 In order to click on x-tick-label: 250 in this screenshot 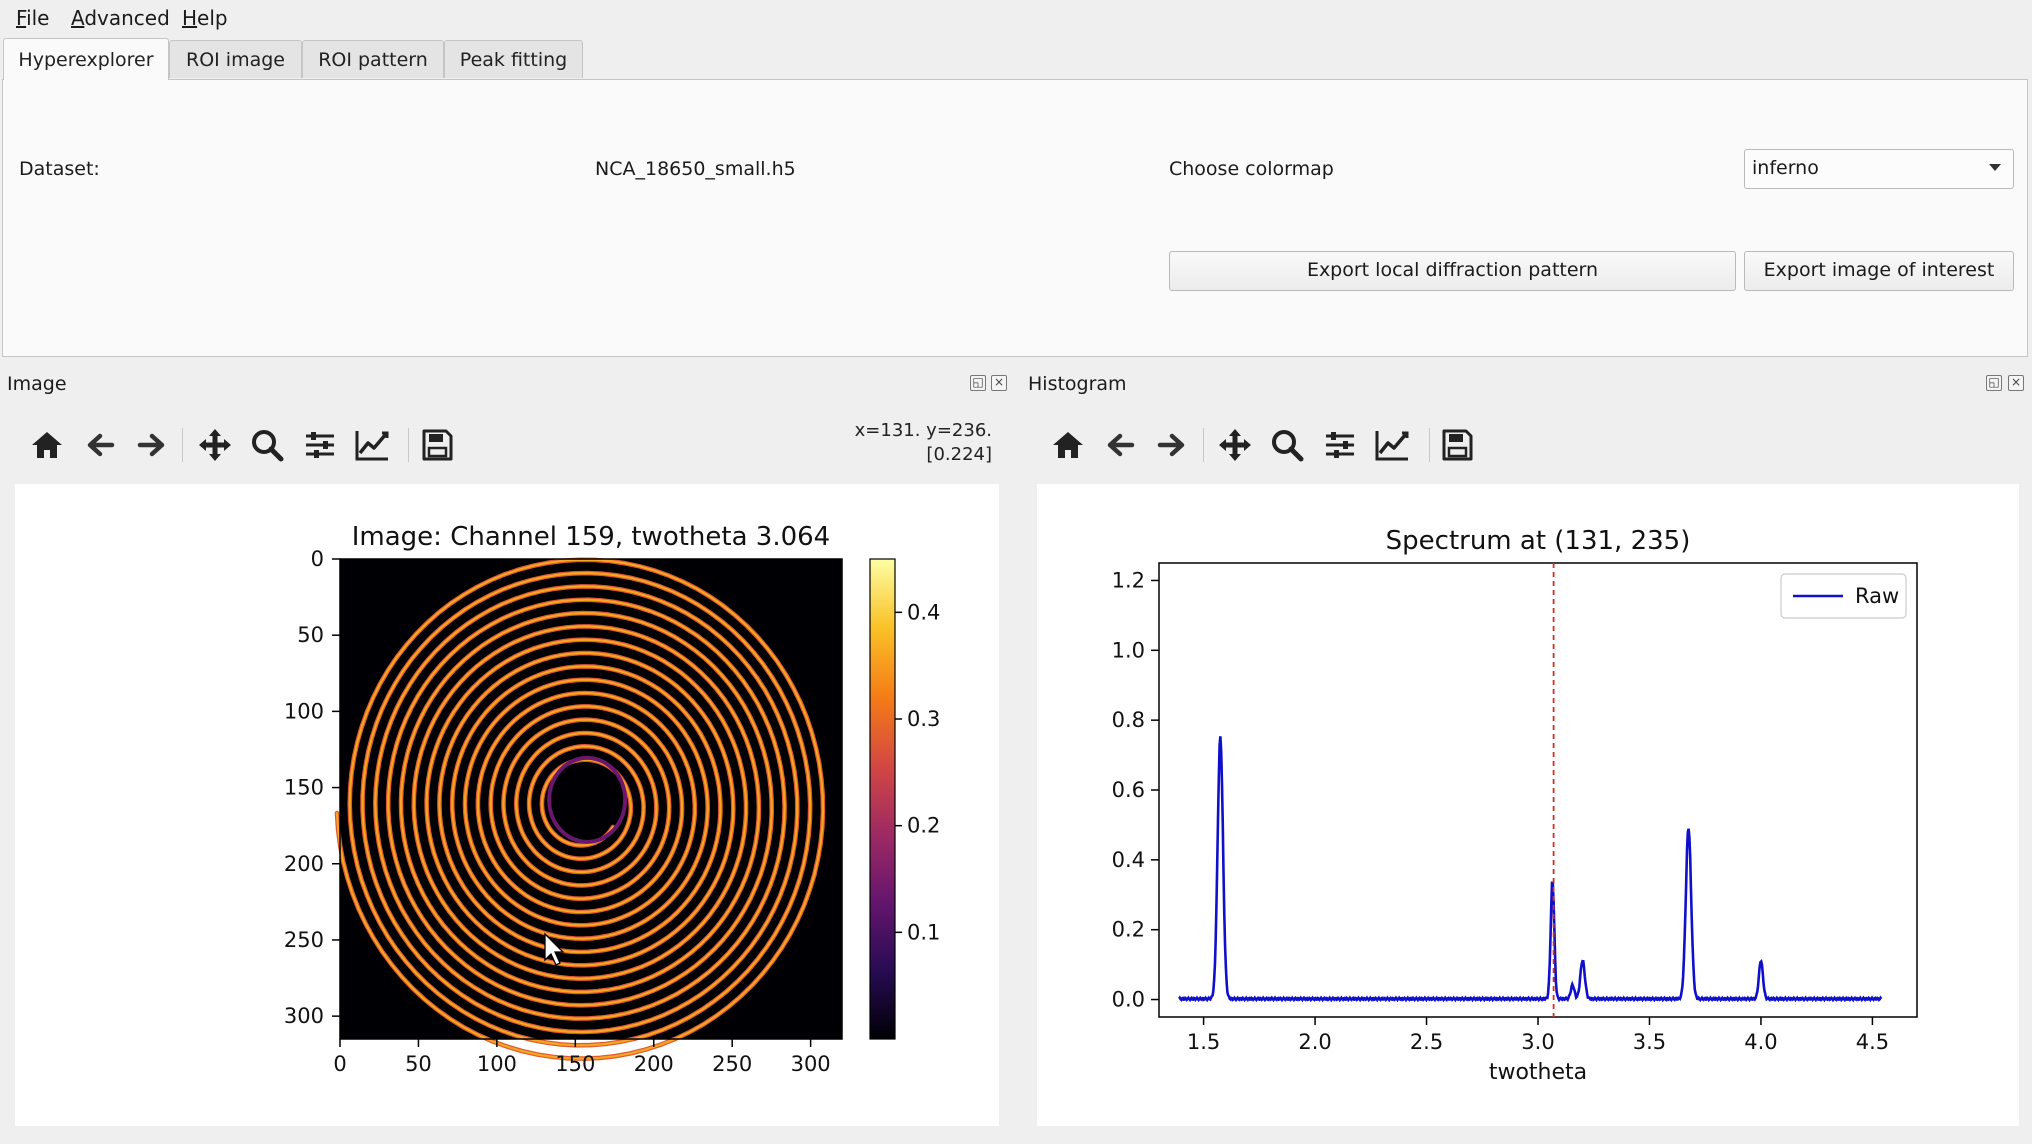, I will do `click(732, 1064)`.